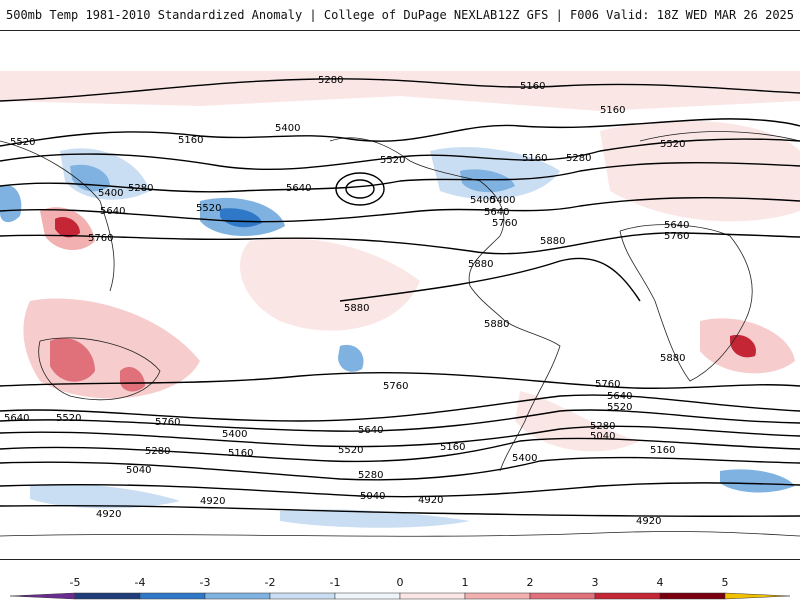 The width and height of the screenshot is (800, 604). I want to click on colorbar-tick-label: 3, so click(595, 582).